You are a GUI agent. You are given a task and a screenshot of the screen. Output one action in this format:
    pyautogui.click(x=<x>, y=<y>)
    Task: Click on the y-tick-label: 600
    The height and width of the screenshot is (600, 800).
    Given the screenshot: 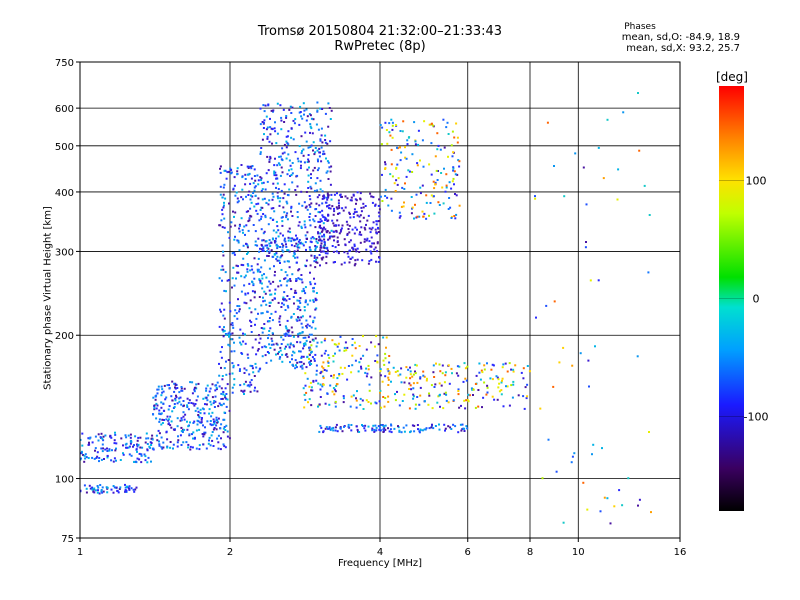 What is the action you would take?
    pyautogui.click(x=64, y=109)
    